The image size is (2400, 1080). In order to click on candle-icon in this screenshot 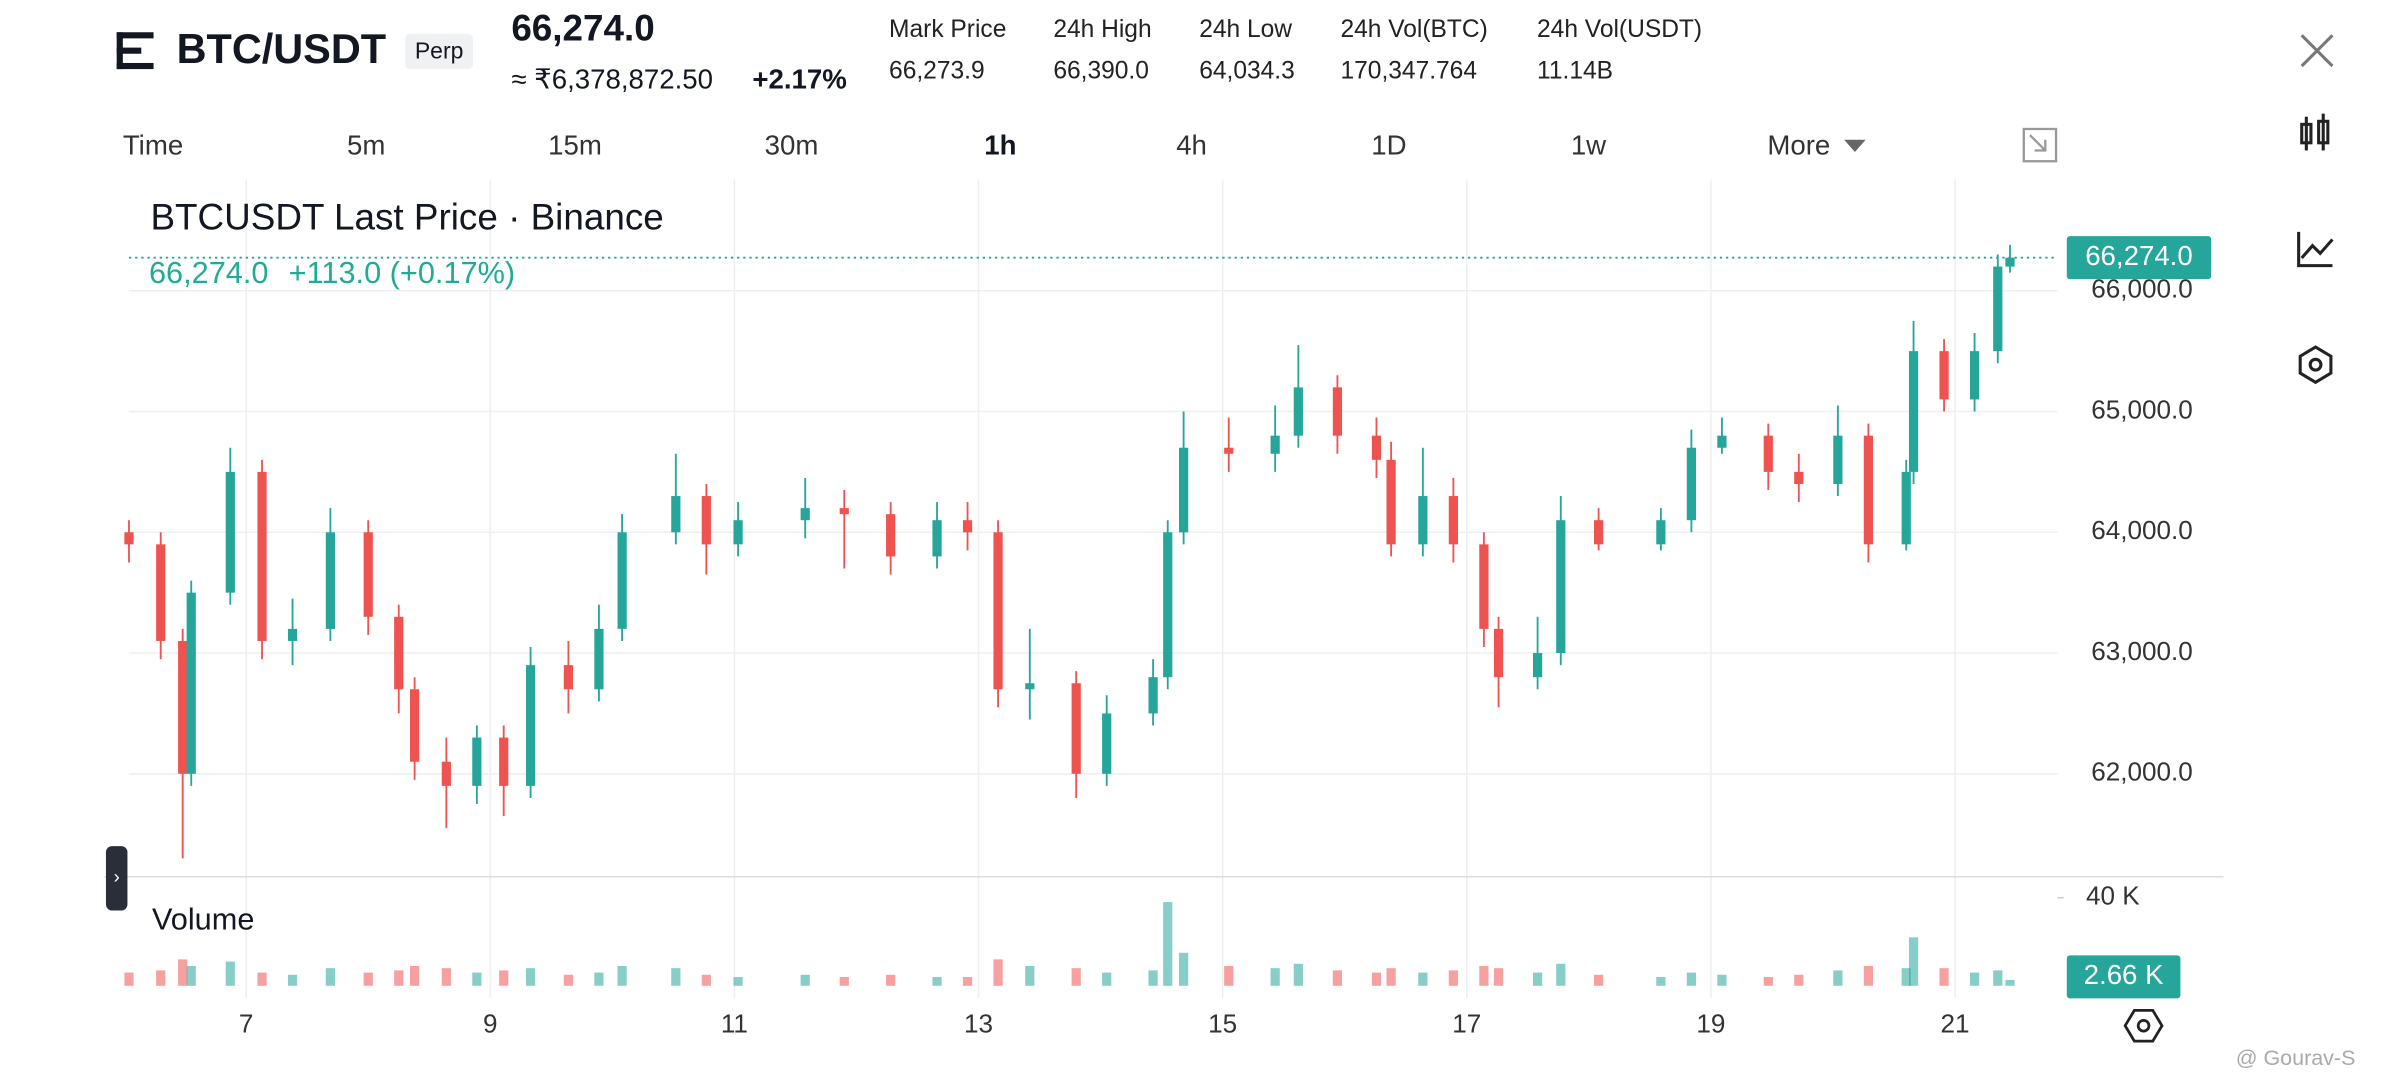, I will do `click(2315, 132)`.